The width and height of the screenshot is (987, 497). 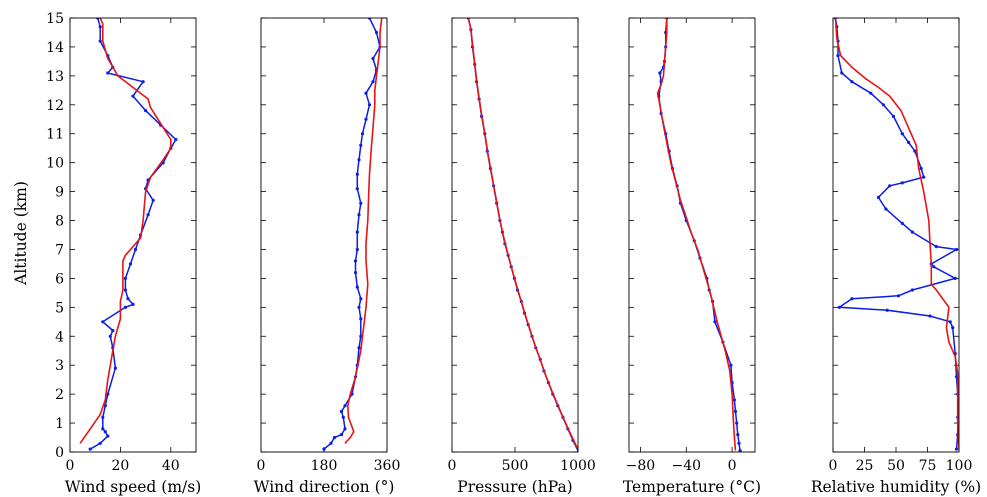 What do you see at coordinates (515, 466) in the screenshot?
I see `x-tick-label: 500` at bounding box center [515, 466].